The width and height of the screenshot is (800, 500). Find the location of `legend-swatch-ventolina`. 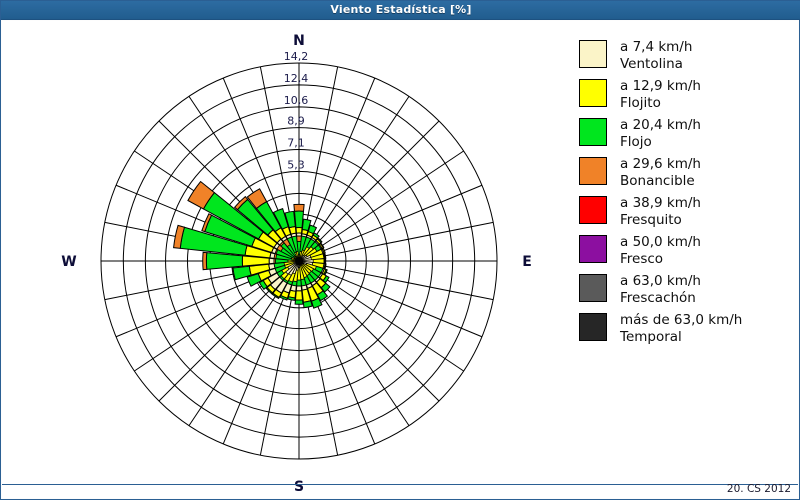

legend-swatch-ventolina is located at coordinates (593, 54).